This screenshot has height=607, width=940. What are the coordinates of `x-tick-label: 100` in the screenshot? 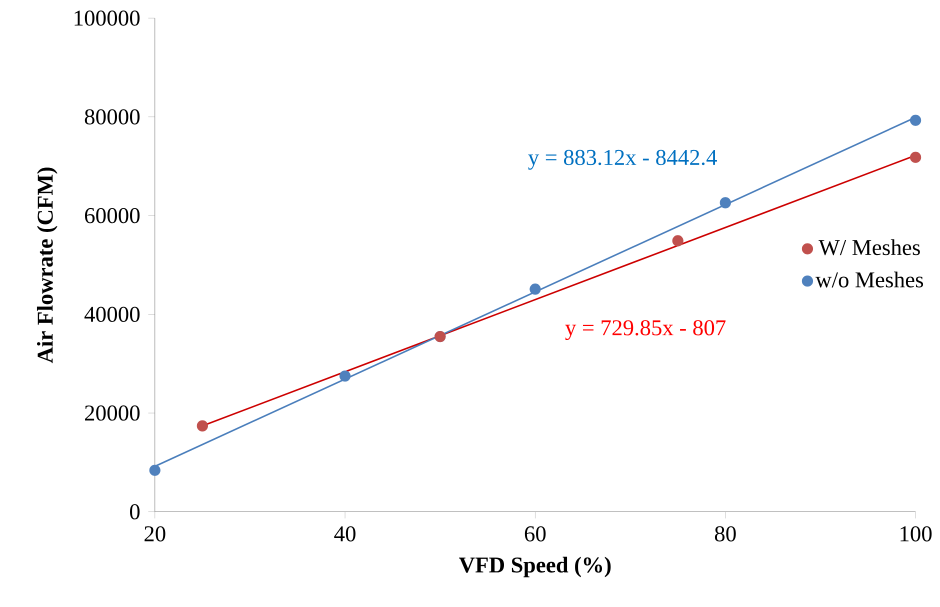 It's located at (916, 534).